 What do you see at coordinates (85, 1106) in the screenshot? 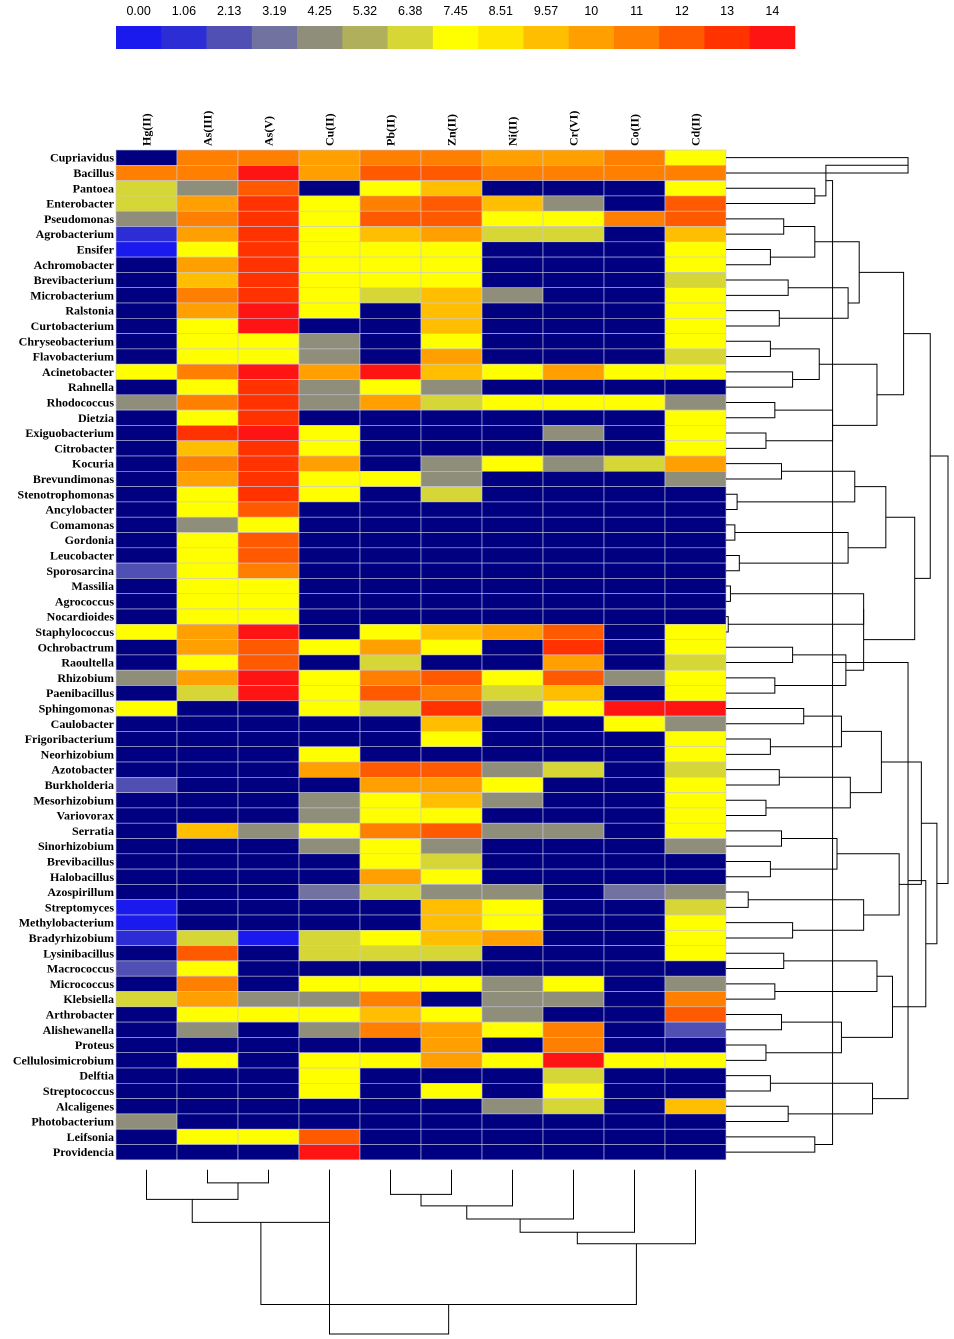
I see `row-label: Alcaligenes` at bounding box center [85, 1106].